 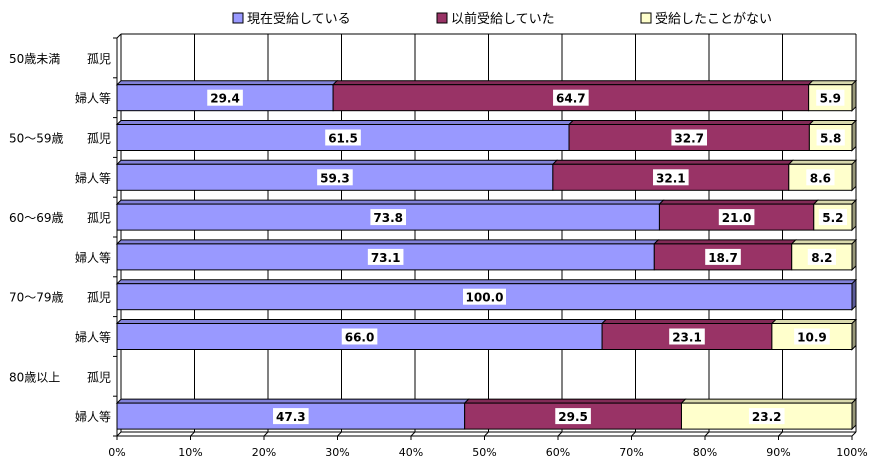 I want to click on x-tick-label: 40%, so click(x=411, y=452).